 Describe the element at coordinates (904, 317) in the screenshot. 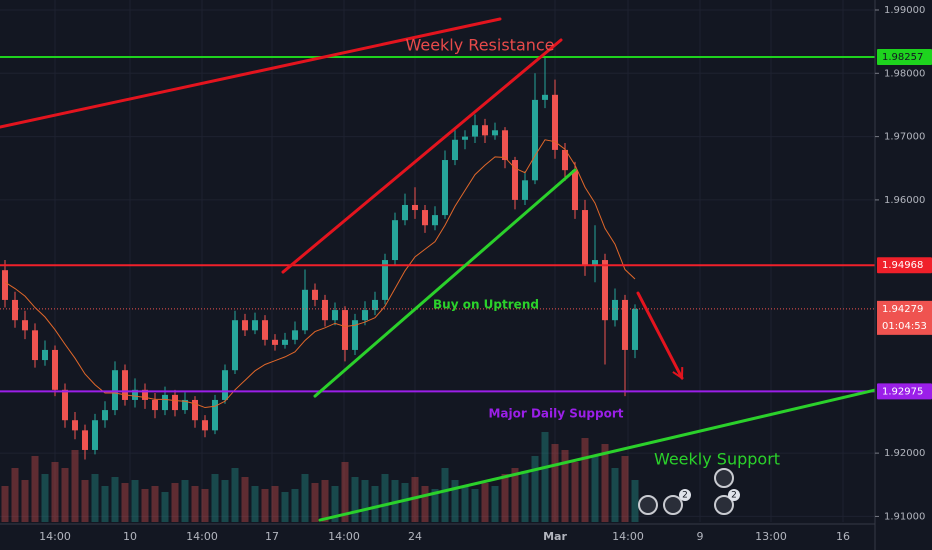

I see `last-price-box` at that location.